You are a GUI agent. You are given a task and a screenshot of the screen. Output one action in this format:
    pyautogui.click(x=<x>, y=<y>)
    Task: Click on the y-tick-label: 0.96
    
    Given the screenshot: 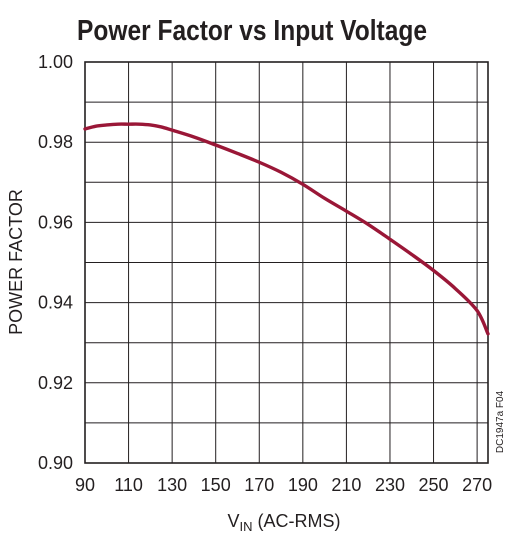 What is the action you would take?
    pyautogui.click(x=55, y=222)
    